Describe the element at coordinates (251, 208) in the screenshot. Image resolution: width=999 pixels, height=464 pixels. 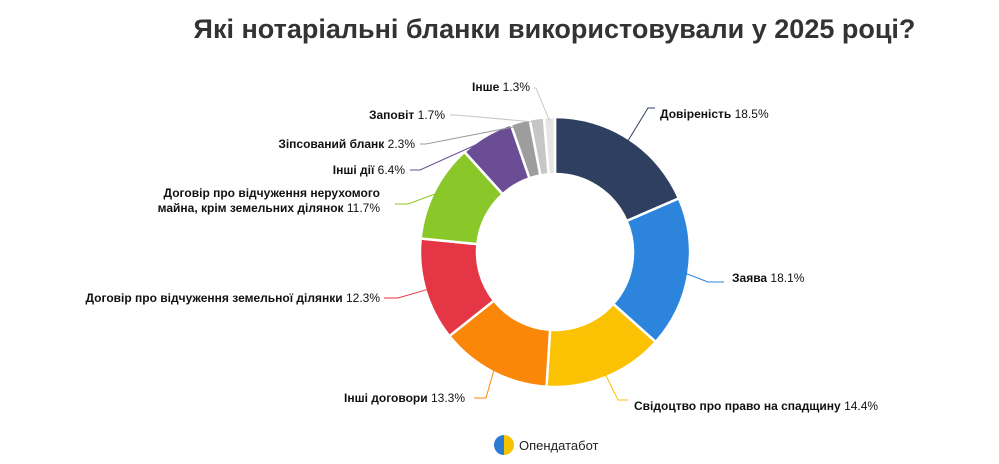
I see `slice-label-name: майна, крім земельних ділянок` at that location.